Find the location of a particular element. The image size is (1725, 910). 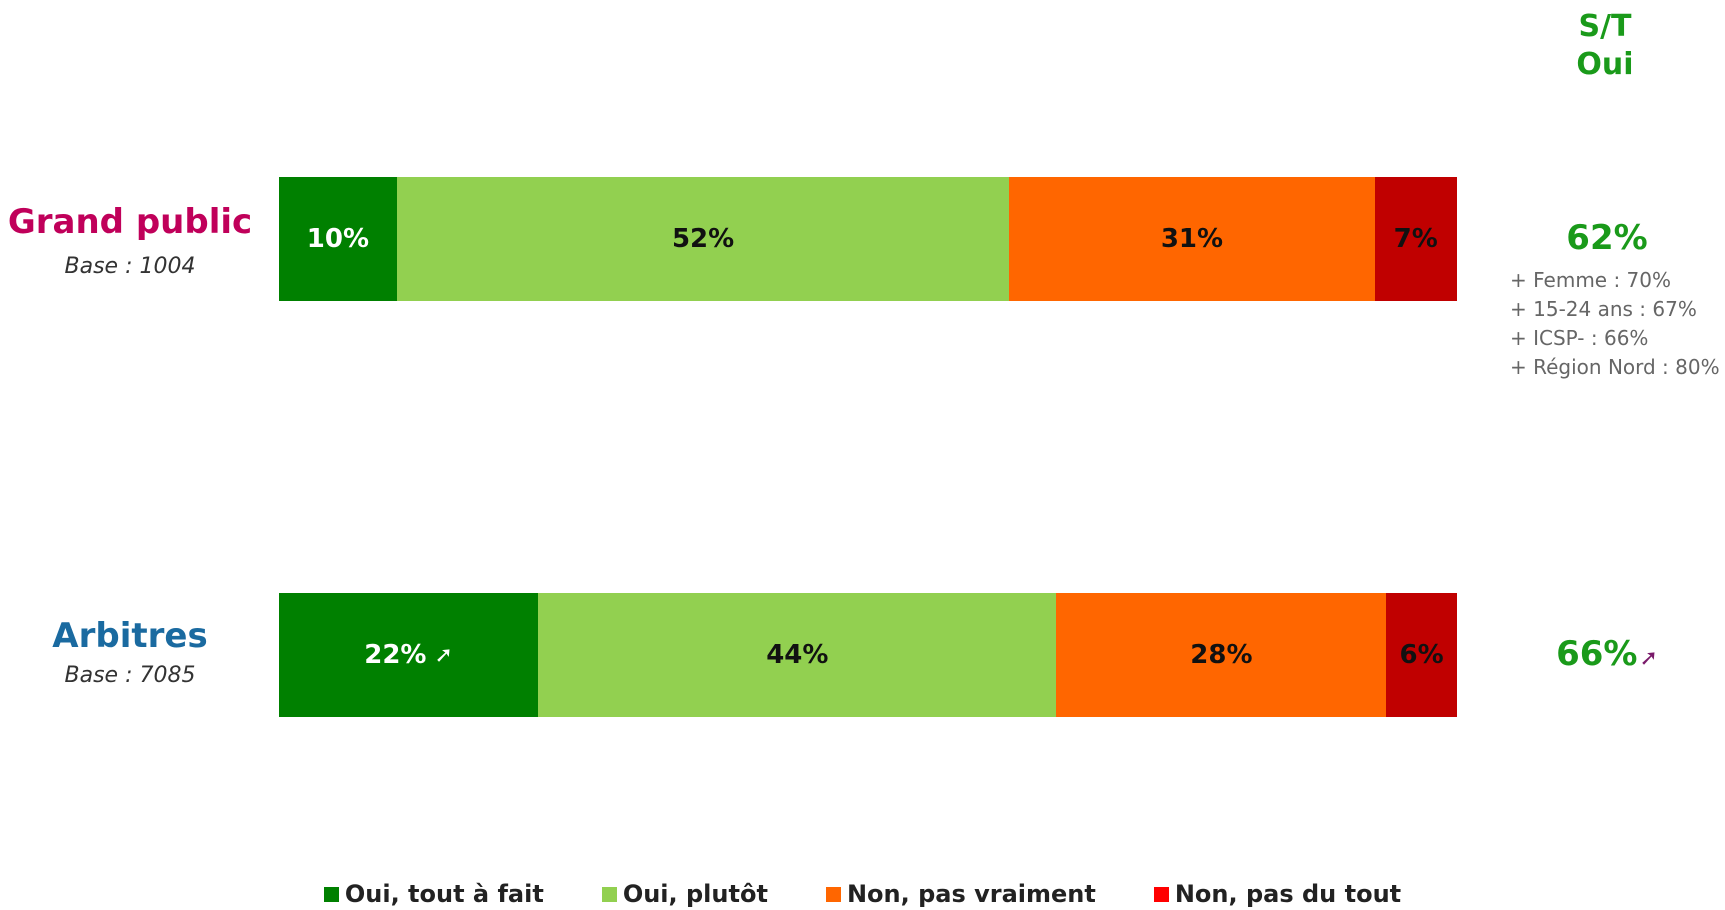

segment-label: 31% is located at coordinates (1192, 239).